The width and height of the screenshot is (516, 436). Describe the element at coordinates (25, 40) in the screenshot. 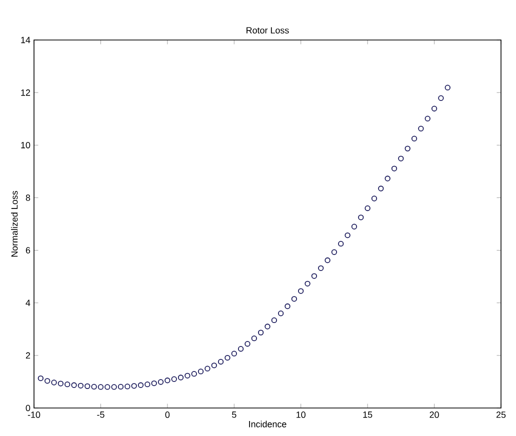

I see `y-tick-label: 14` at that location.